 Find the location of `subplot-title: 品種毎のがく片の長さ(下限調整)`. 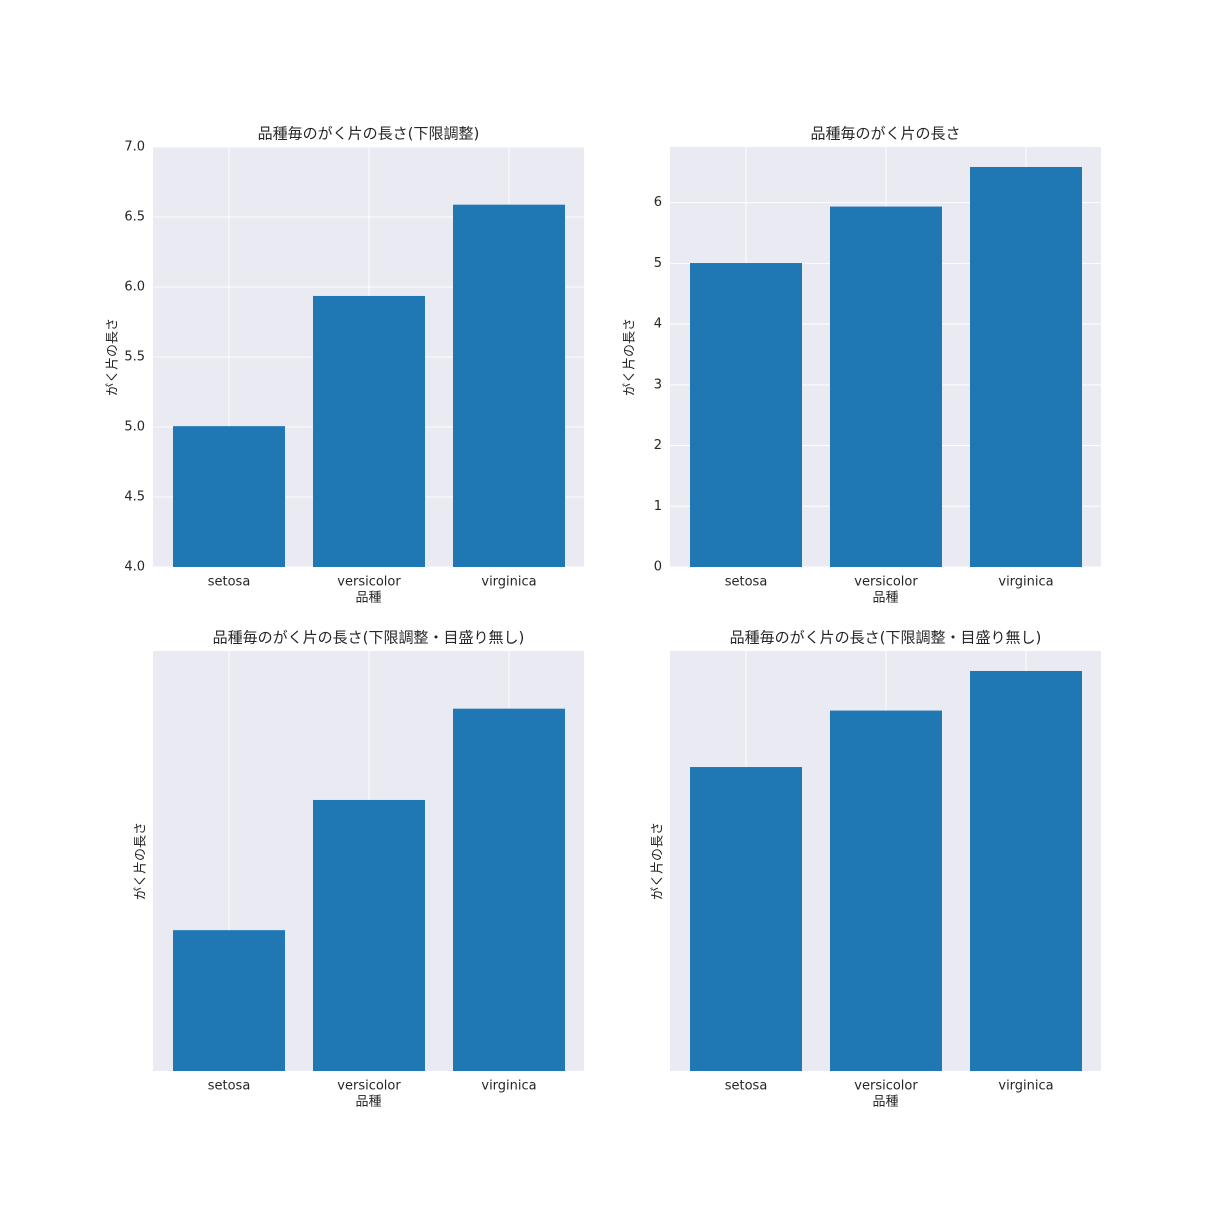

subplot-title: 品種毎のがく片の長さ(下限調整) is located at coordinates (369, 134).